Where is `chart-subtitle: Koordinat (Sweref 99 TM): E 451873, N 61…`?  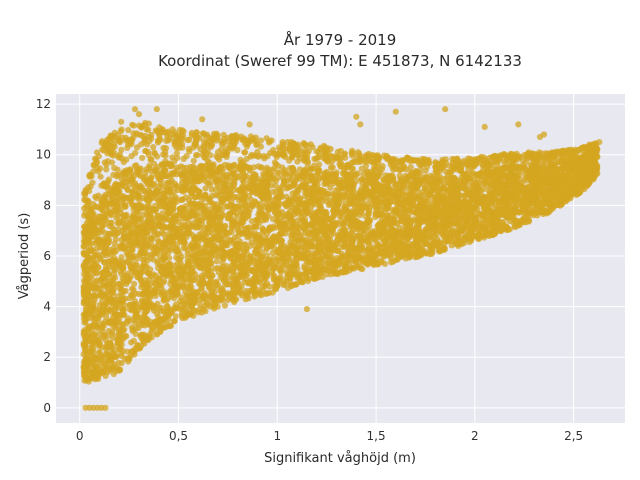 chart-subtitle: Koordinat (Sweref 99 TM): E 451873, N 61… is located at coordinates (340, 61).